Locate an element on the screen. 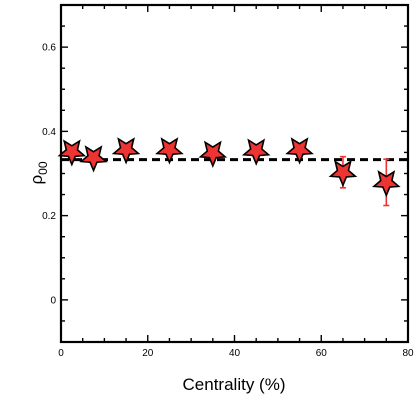 The image size is (417, 397). y-tick-label: 0.2 is located at coordinates (49, 216).